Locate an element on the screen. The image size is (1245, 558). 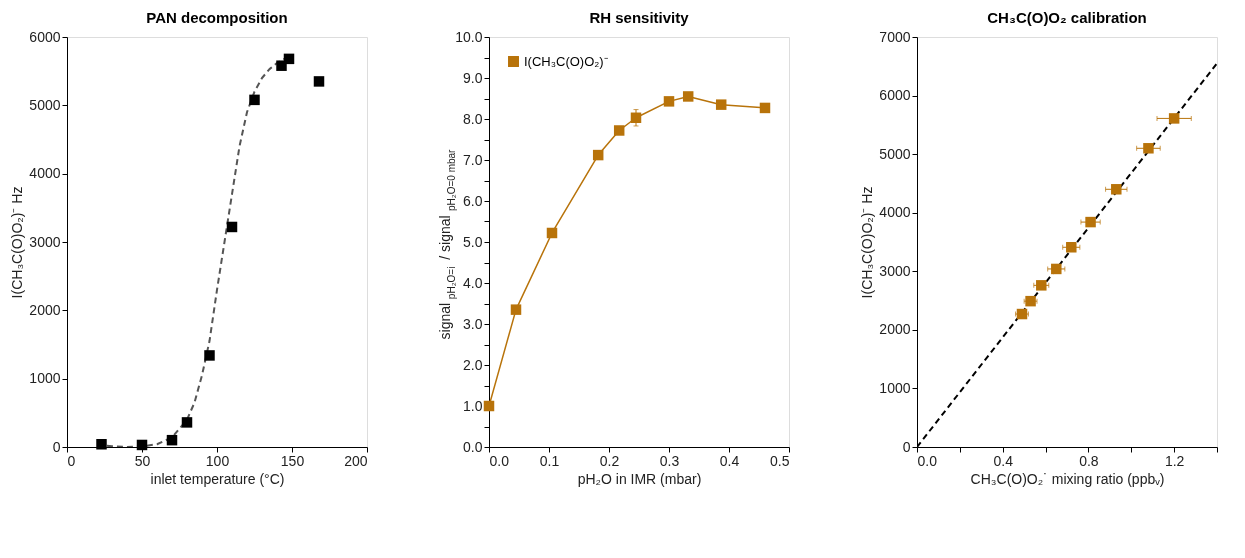
y-tick-label: 10.0 is located at coordinates (469, 36).